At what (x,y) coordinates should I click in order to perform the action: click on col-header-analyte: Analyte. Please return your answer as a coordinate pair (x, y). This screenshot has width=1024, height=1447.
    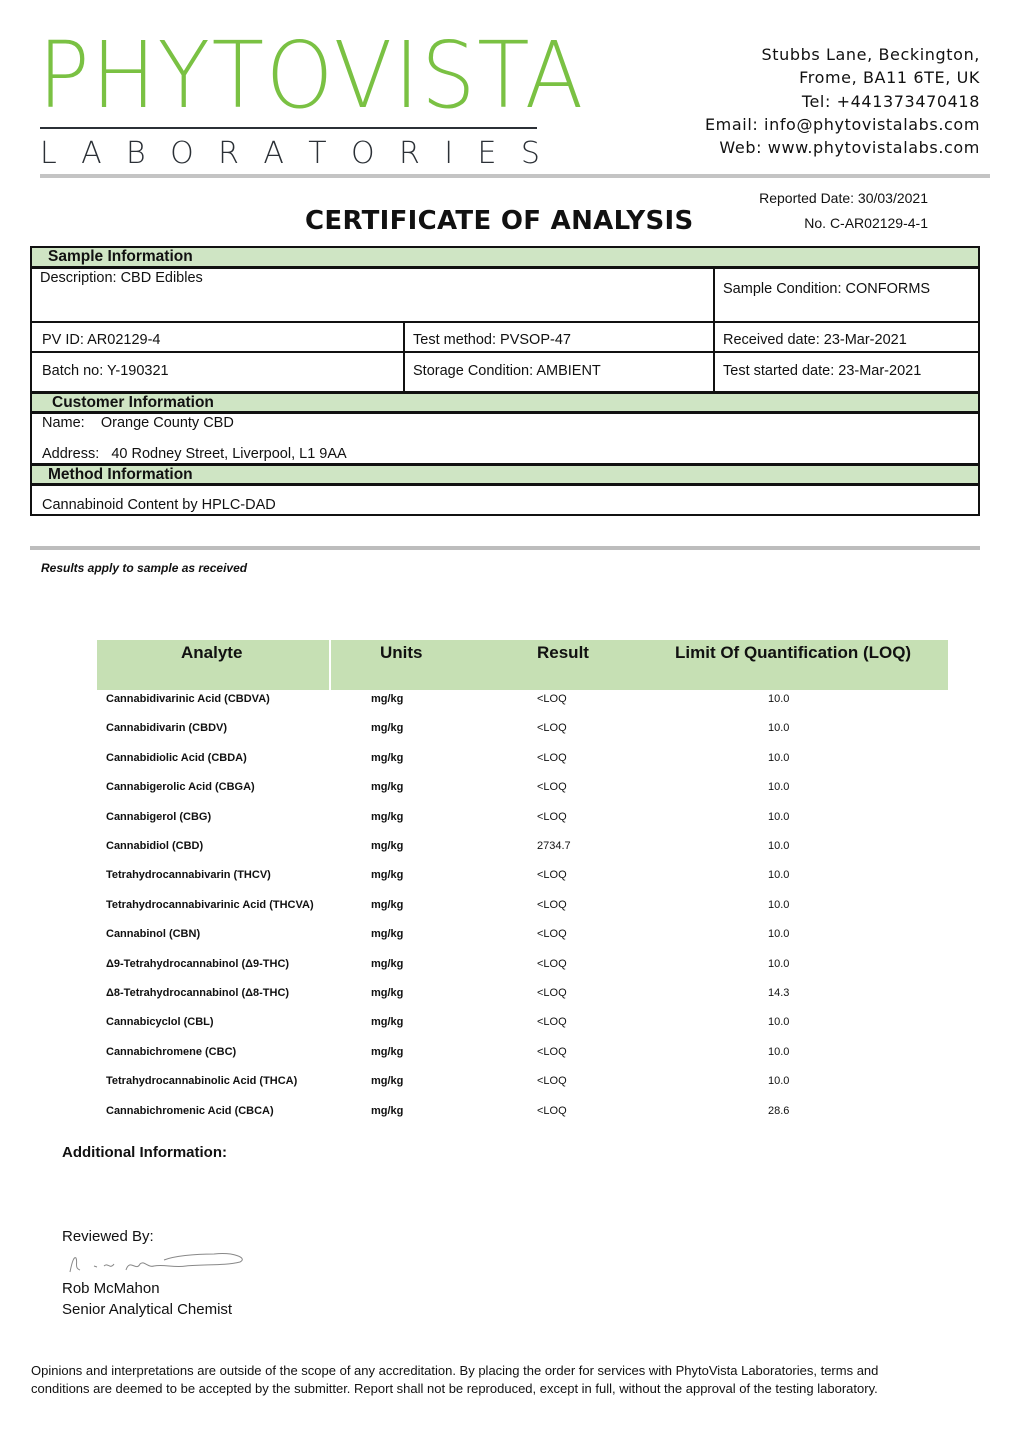
    Looking at the image, I should click on (212, 652).